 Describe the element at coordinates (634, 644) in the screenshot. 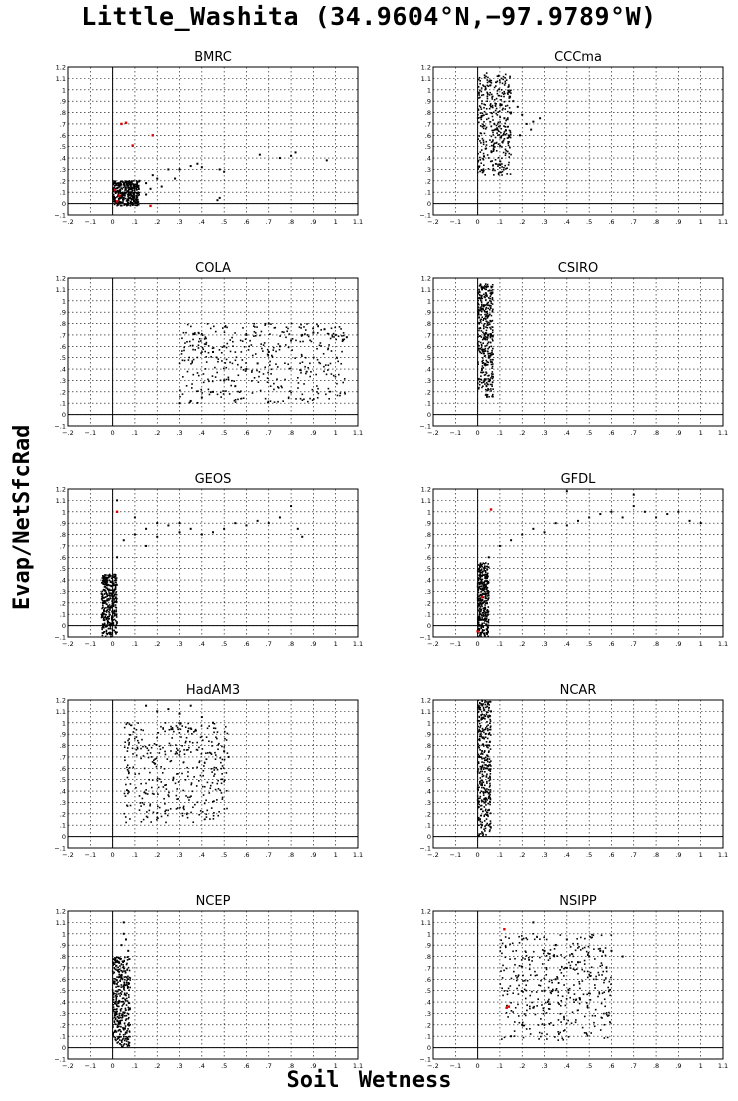

I see `x-tick-label: .7` at that location.